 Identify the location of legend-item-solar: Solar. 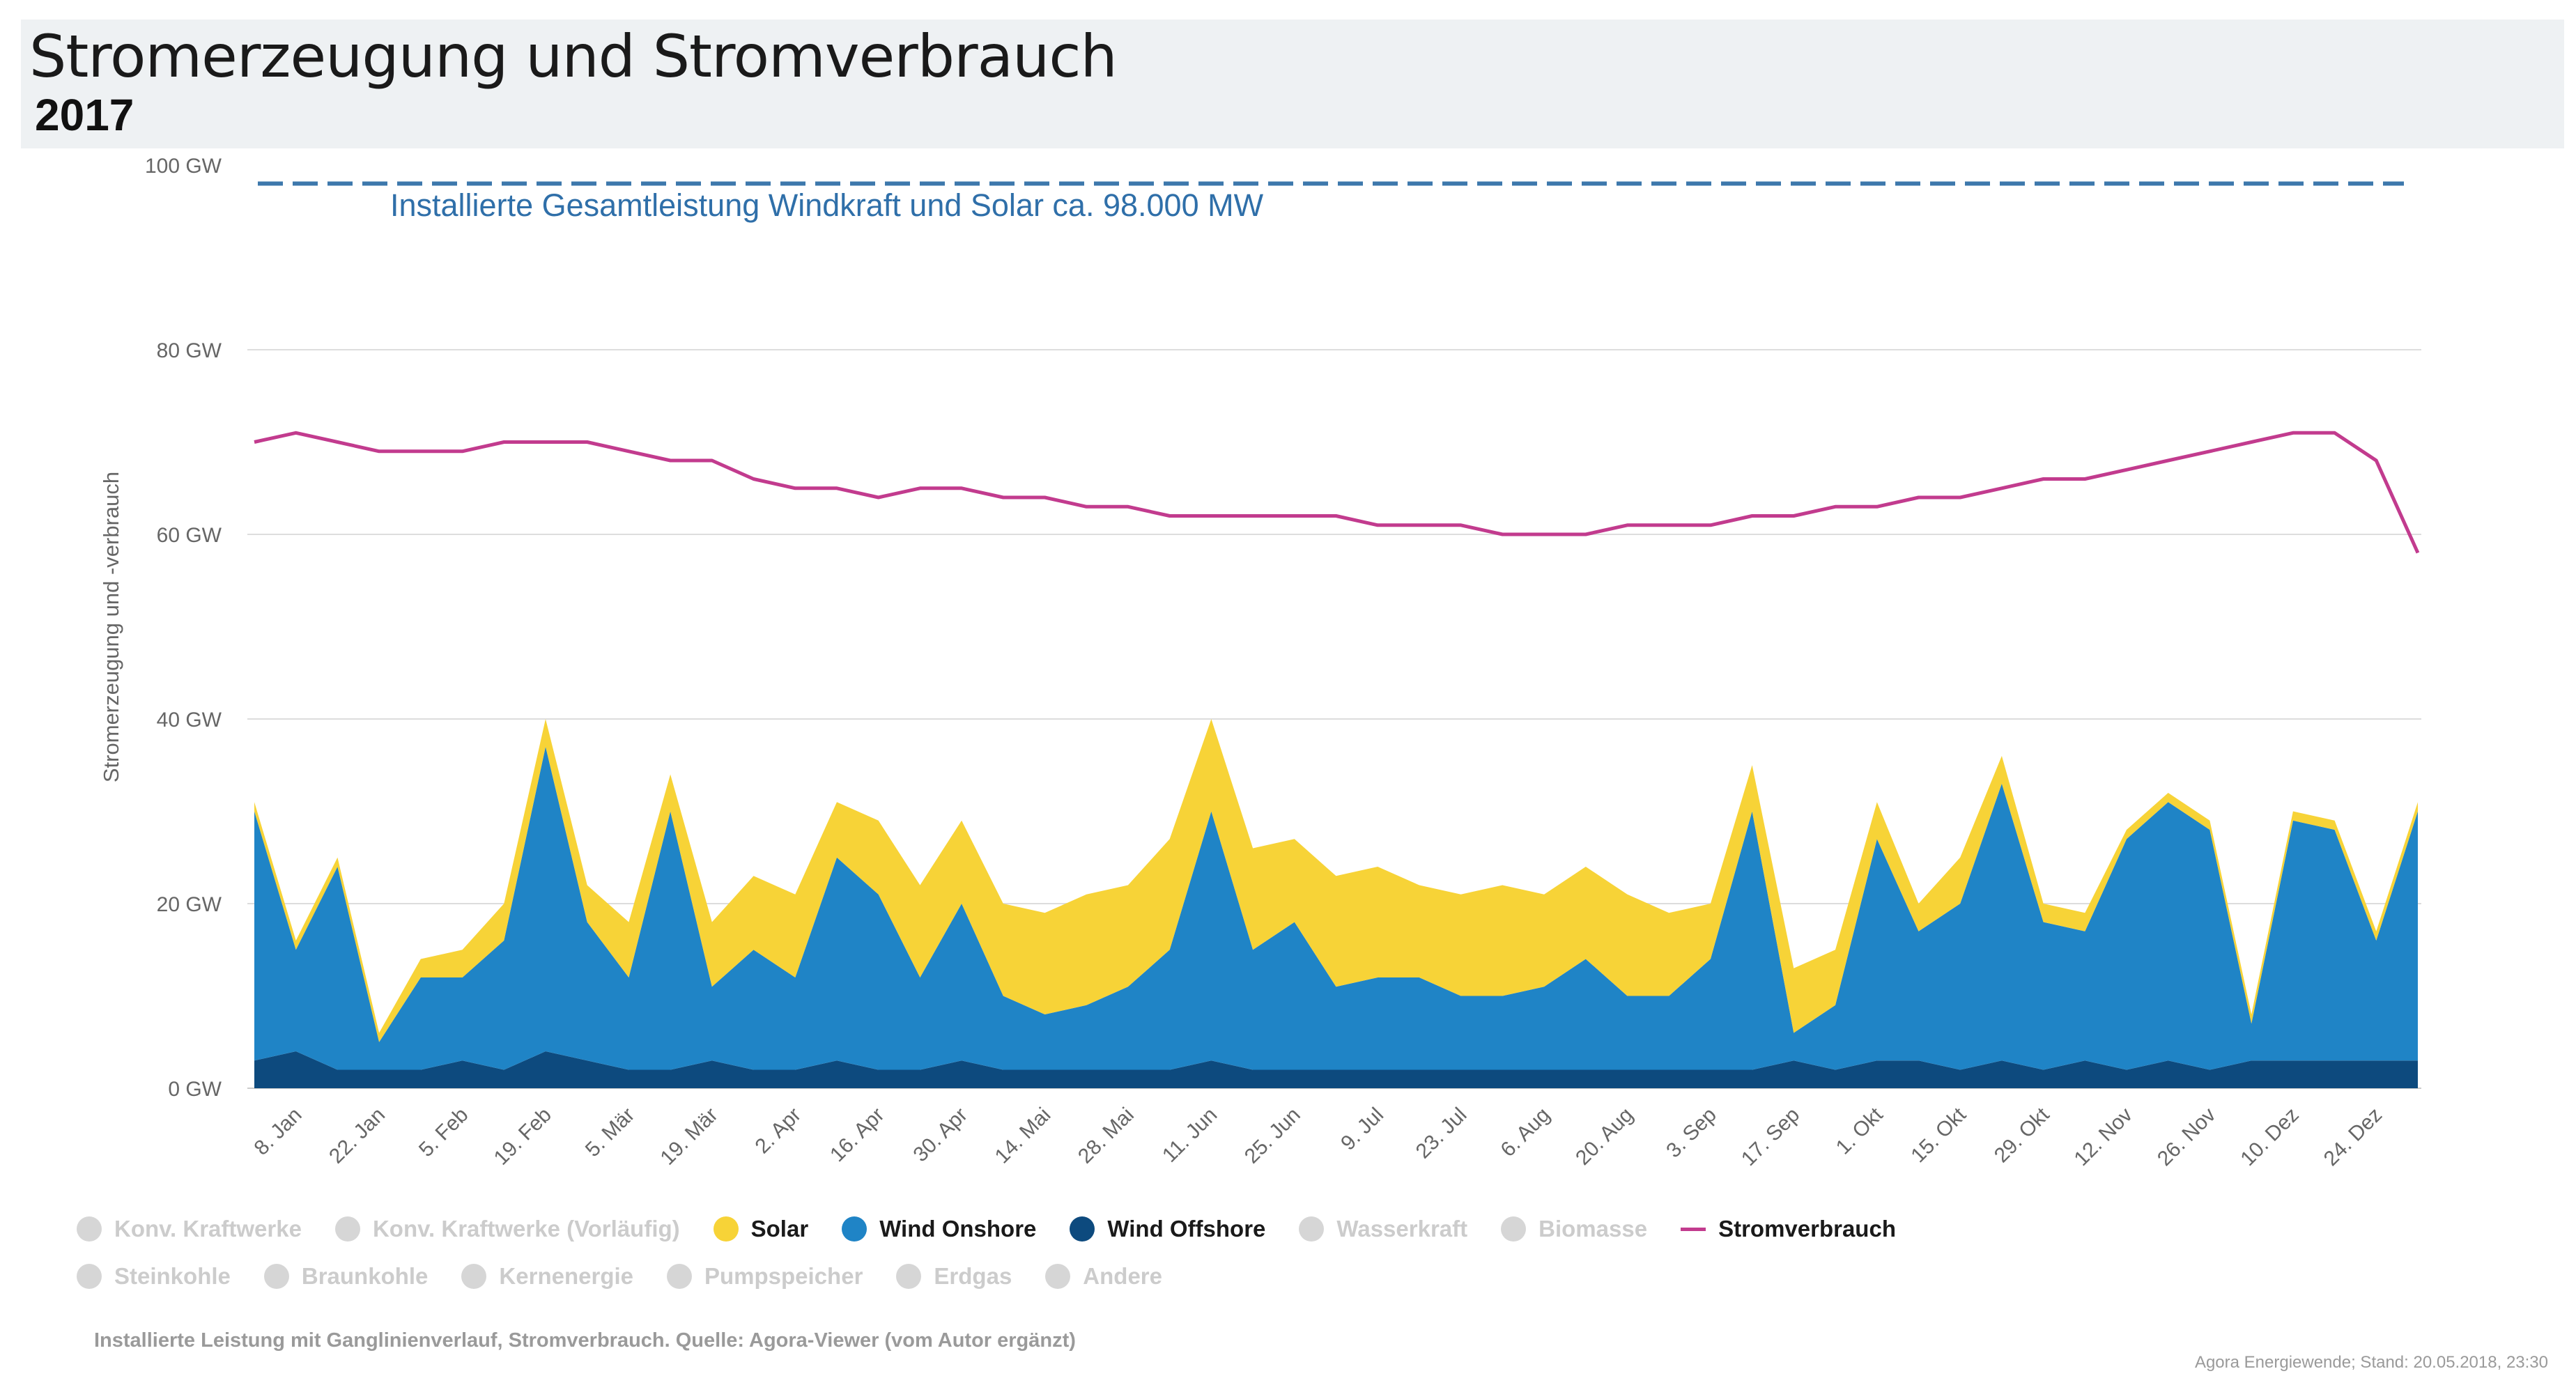
(761, 1229).